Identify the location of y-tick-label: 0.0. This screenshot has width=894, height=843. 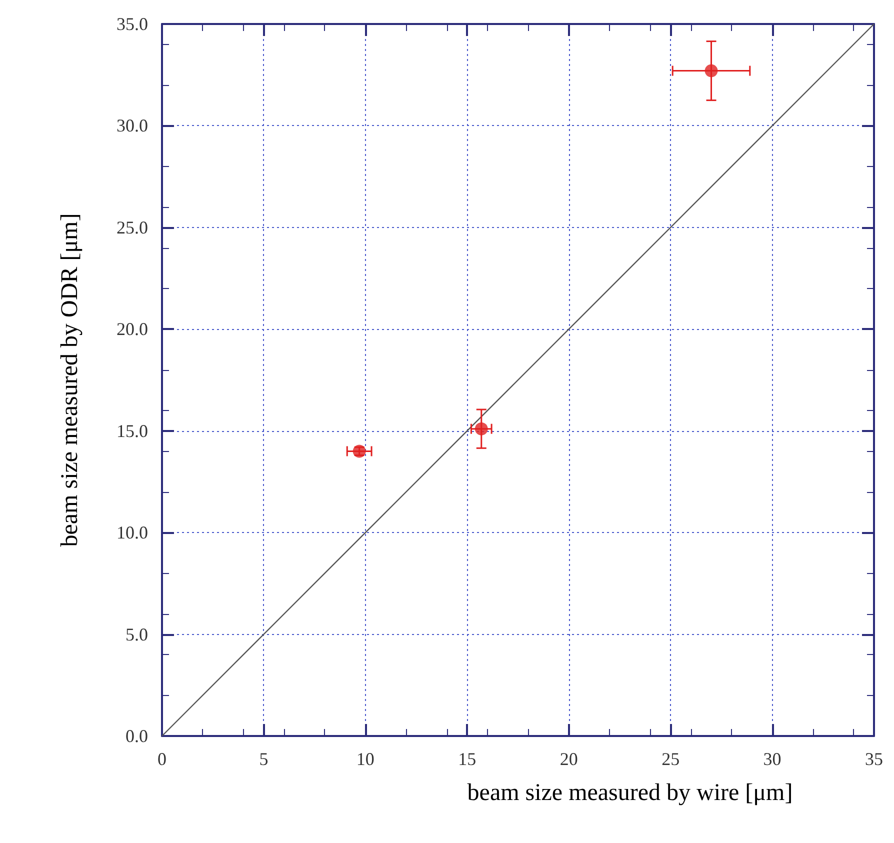
(137, 736).